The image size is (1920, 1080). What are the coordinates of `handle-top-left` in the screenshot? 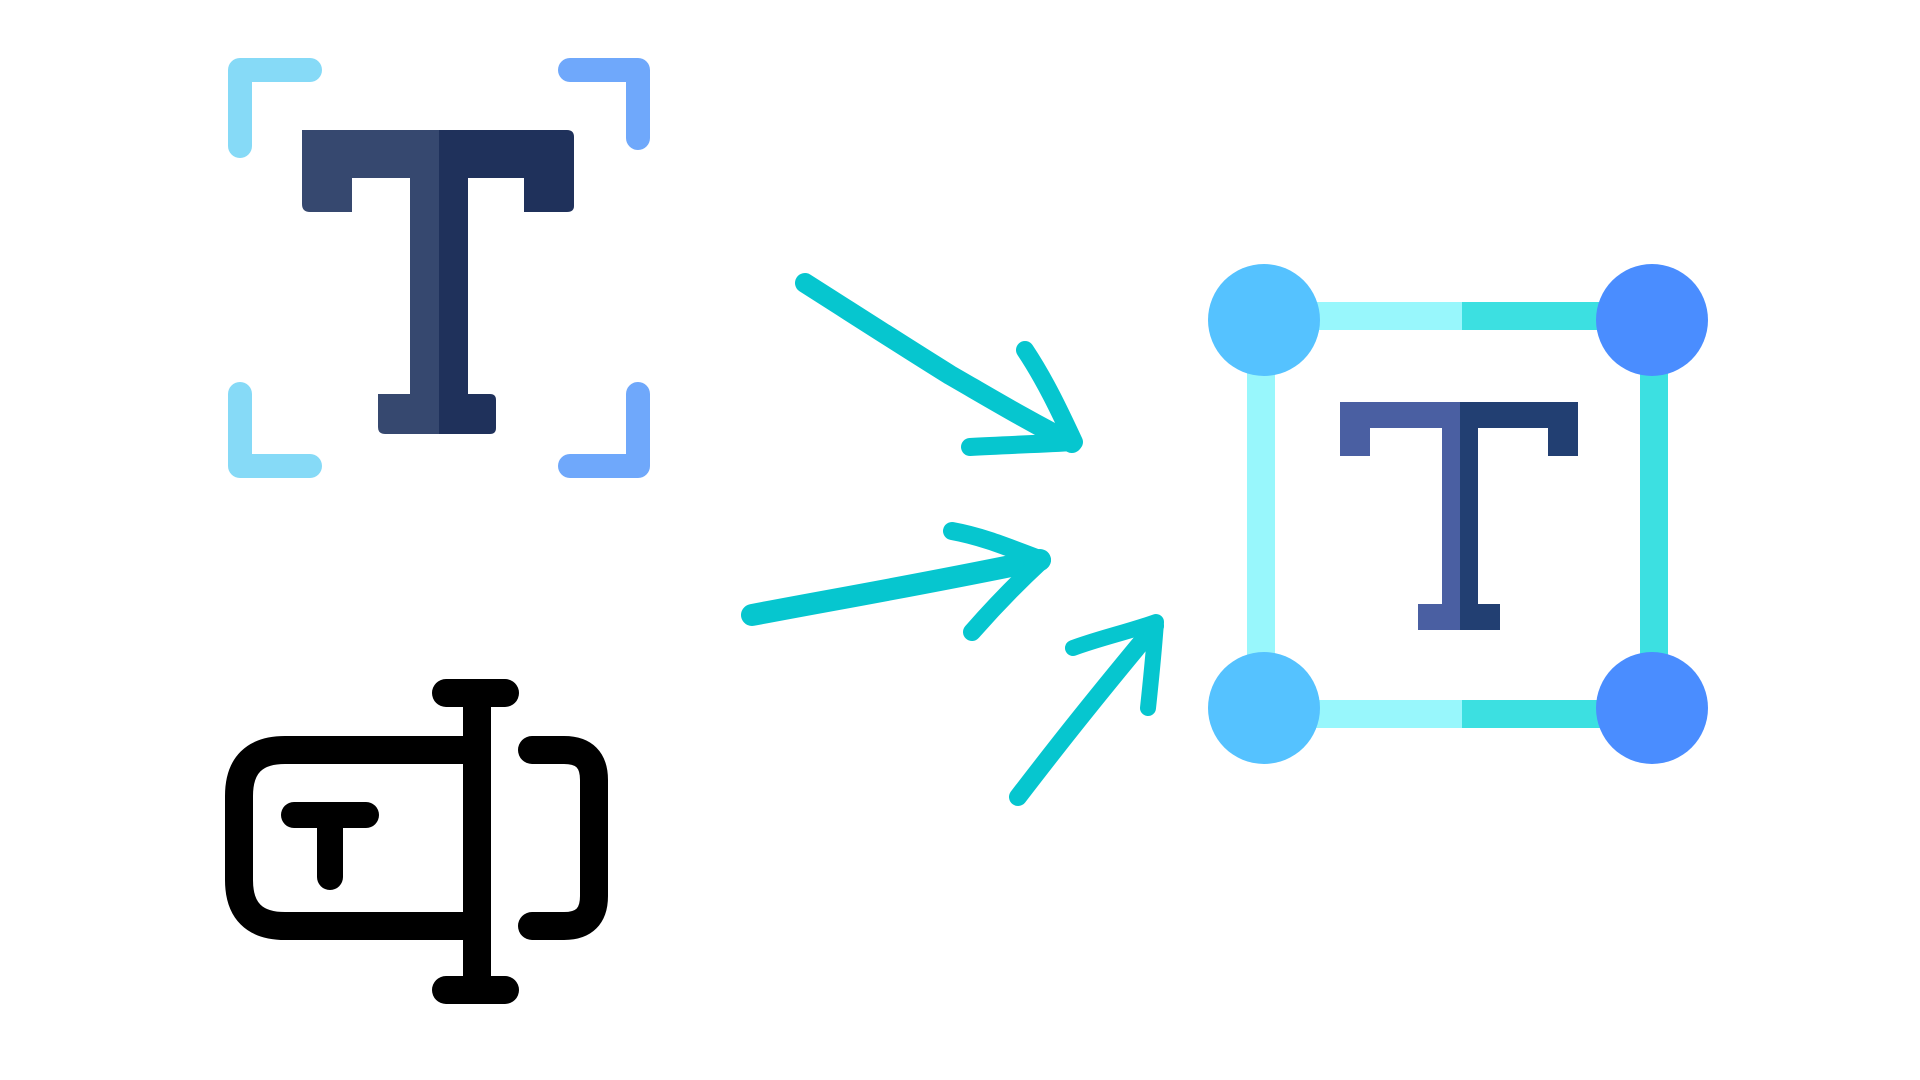 It's located at (1264, 320).